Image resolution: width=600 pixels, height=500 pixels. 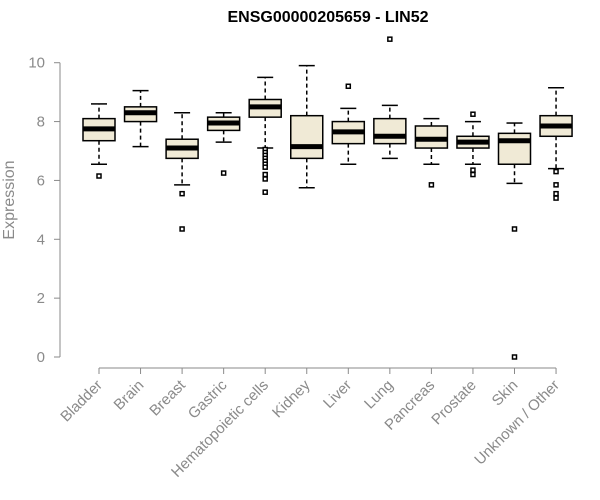 What do you see at coordinates (36, 63) in the screenshot?
I see `y-tick-label-10: 10` at bounding box center [36, 63].